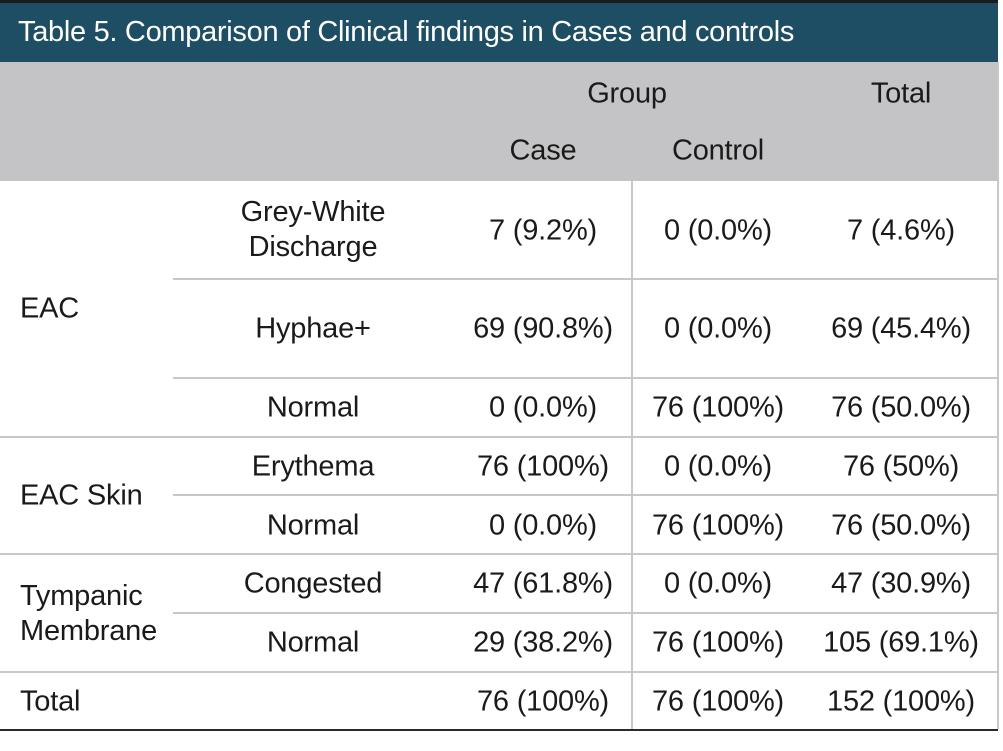  Describe the element at coordinates (50, 701) in the screenshot. I see `total-row-label: Total` at that location.